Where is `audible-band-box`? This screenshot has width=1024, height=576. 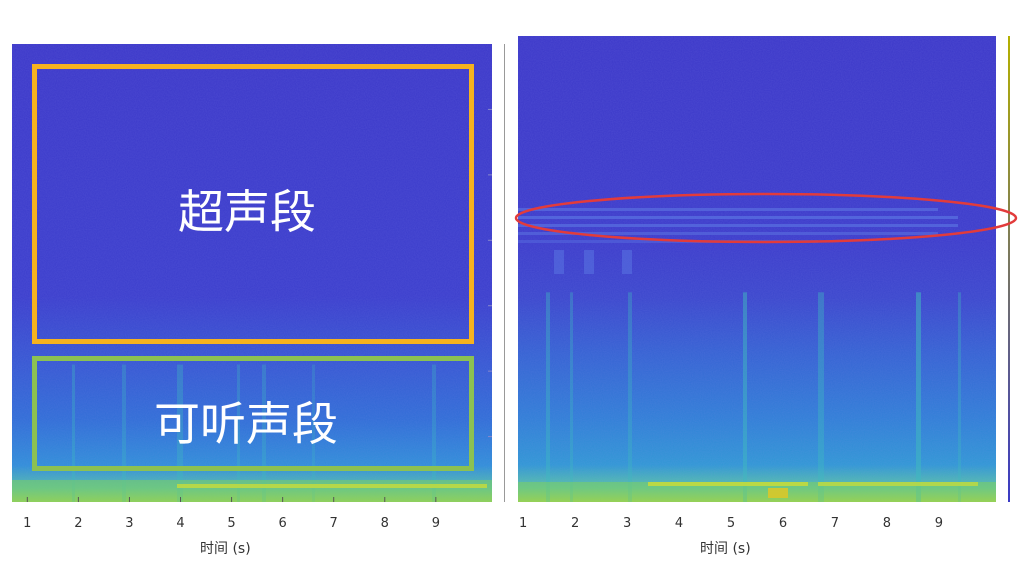
audible-band-box is located at coordinates (253, 413).